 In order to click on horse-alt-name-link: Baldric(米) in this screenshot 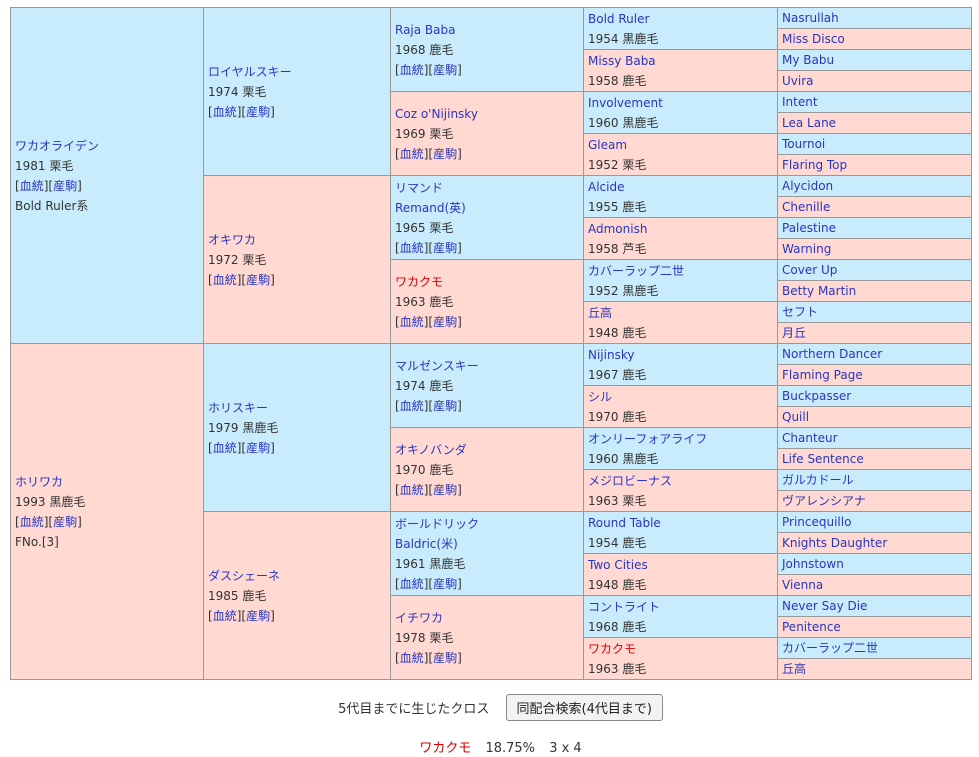, I will do `click(426, 543)`.